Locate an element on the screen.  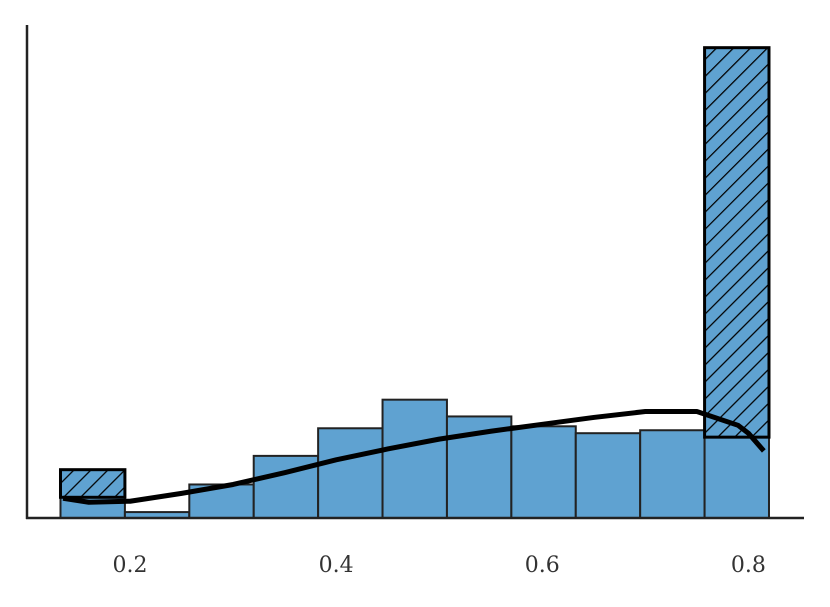
kde-line is located at coordinates (414, 457).